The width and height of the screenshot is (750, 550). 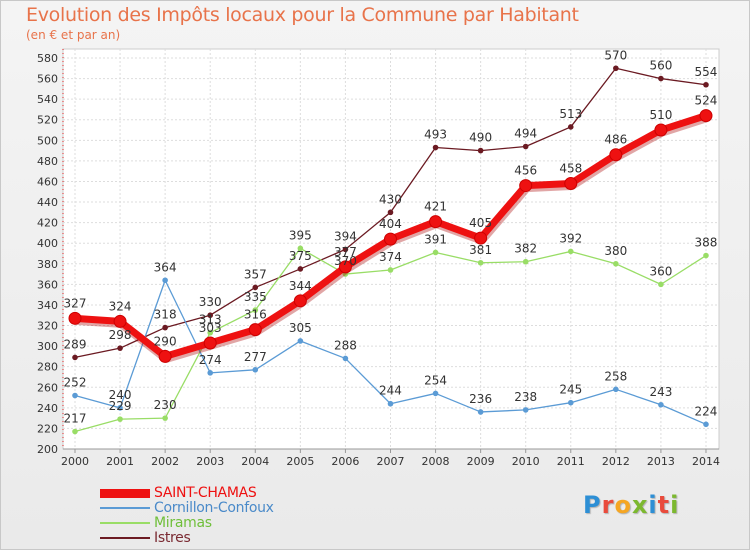 What do you see at coordinates (631, 505) in the screenshot?
I see `proxiti-logo: Proxiti` at bounding box center [631, 505].